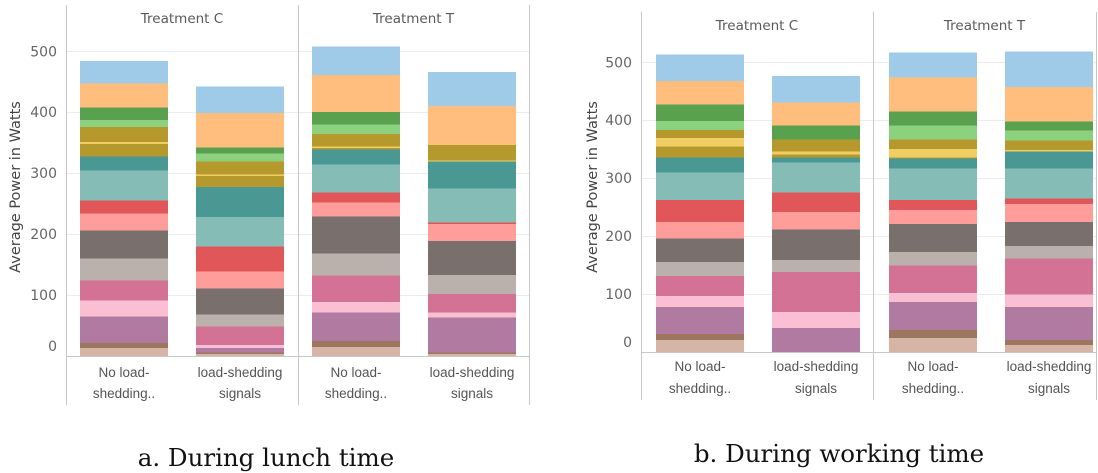  Describe the element at coordinates (1049, 366) in the screenshot. I see `x-category-label: load-shedding` at that location.